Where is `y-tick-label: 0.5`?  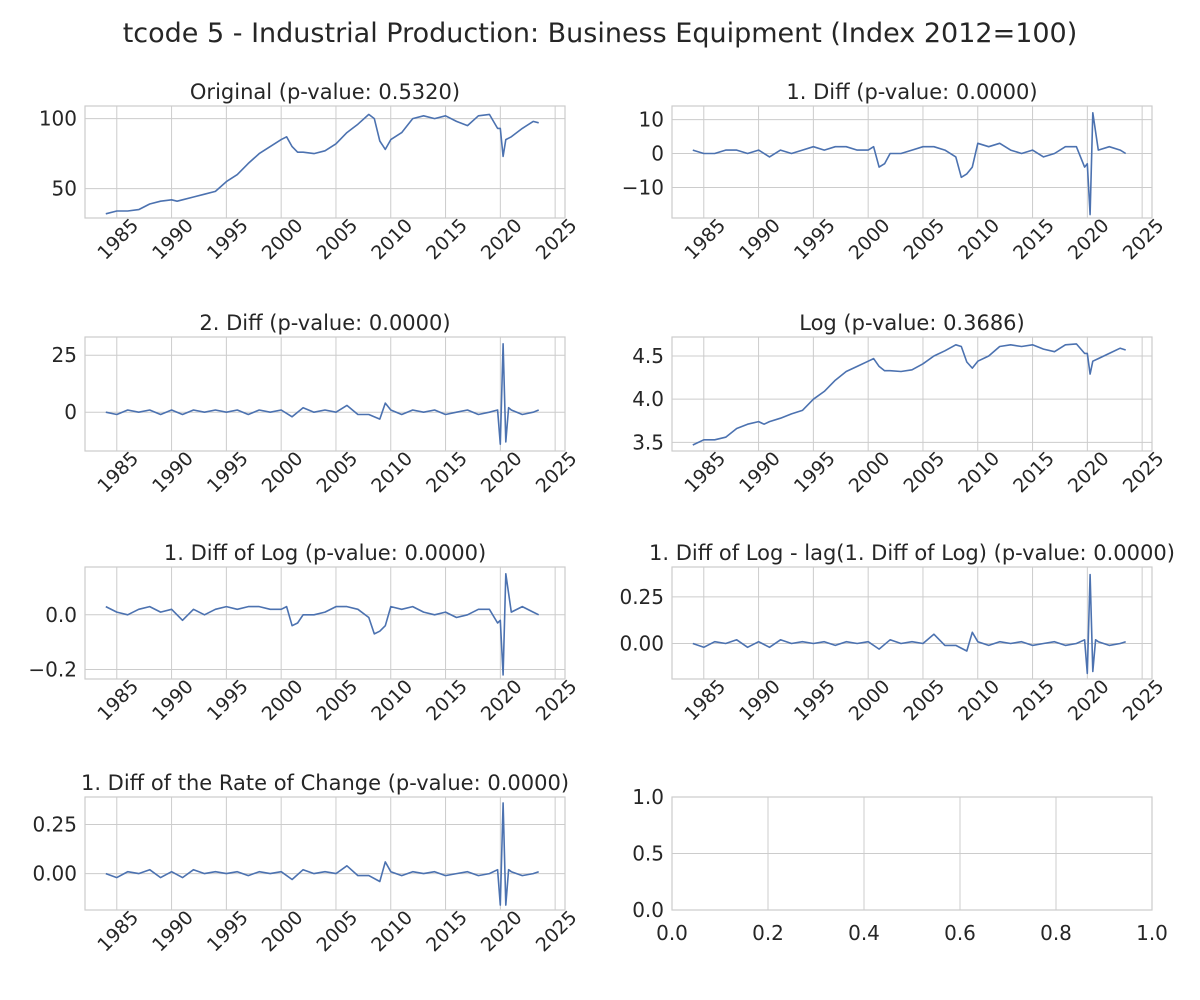 y-tick-label: 0.5 is located at coordinates (648, 854).